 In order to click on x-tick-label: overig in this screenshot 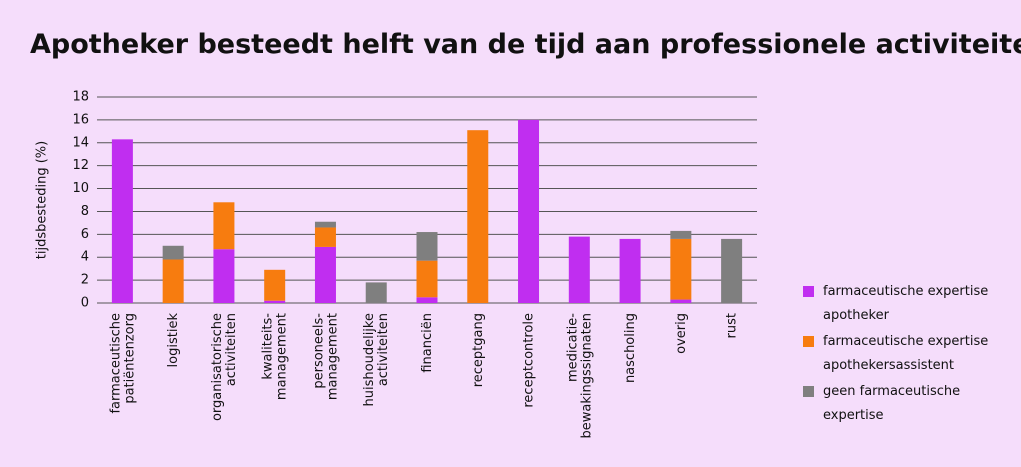, I will do `click(680, 333)`.